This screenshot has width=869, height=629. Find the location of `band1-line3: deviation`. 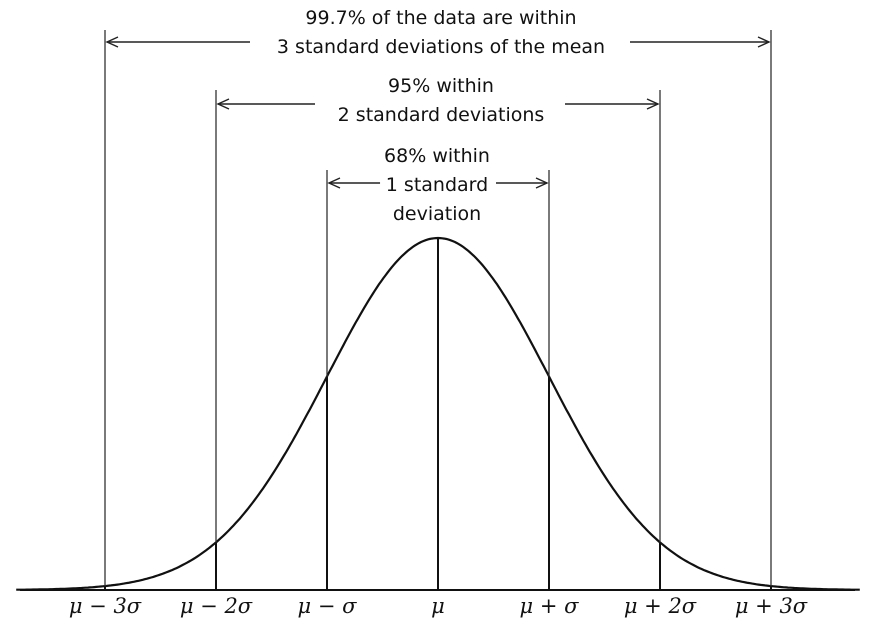

band1-line3: deviation is located at coordinates (437, 214).